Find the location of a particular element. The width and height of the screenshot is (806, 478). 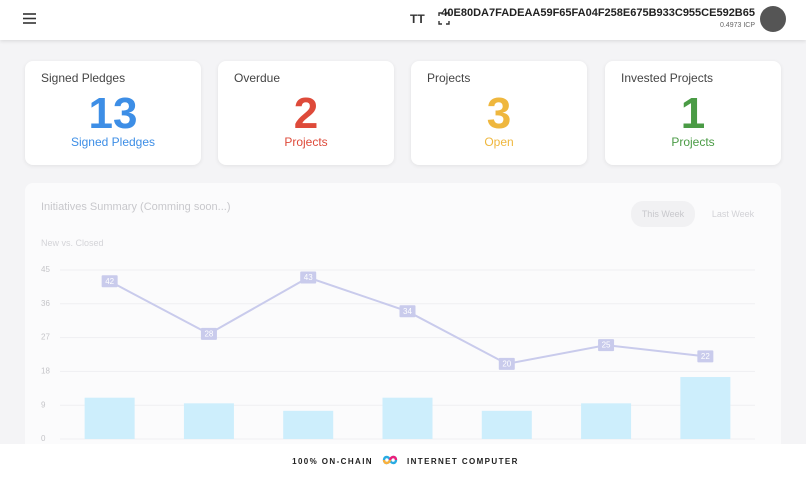

header-icons: TT is located at coordinates (404, 19).